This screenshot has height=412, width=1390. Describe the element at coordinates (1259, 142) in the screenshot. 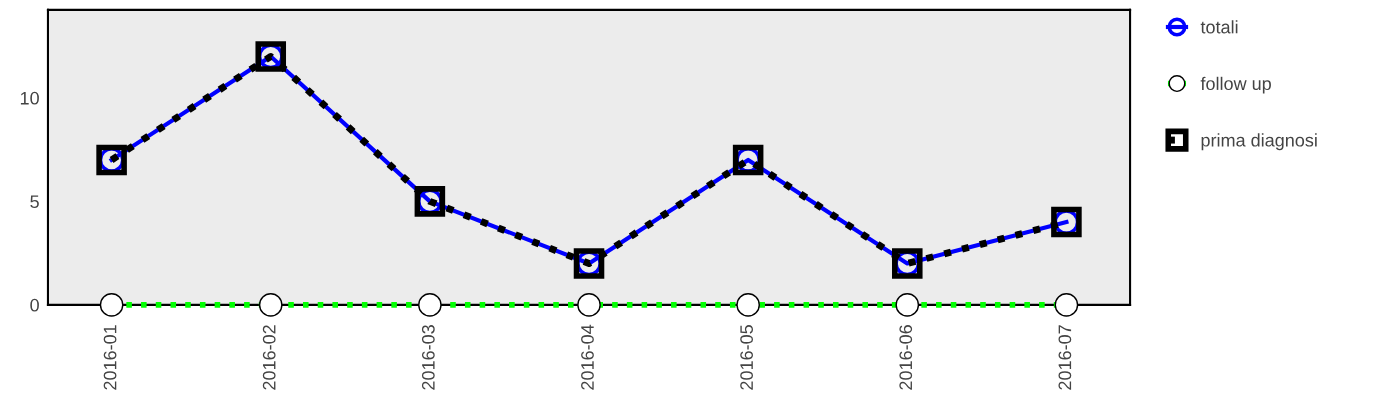

I see `legend-label: prima diagnosi` at that location.